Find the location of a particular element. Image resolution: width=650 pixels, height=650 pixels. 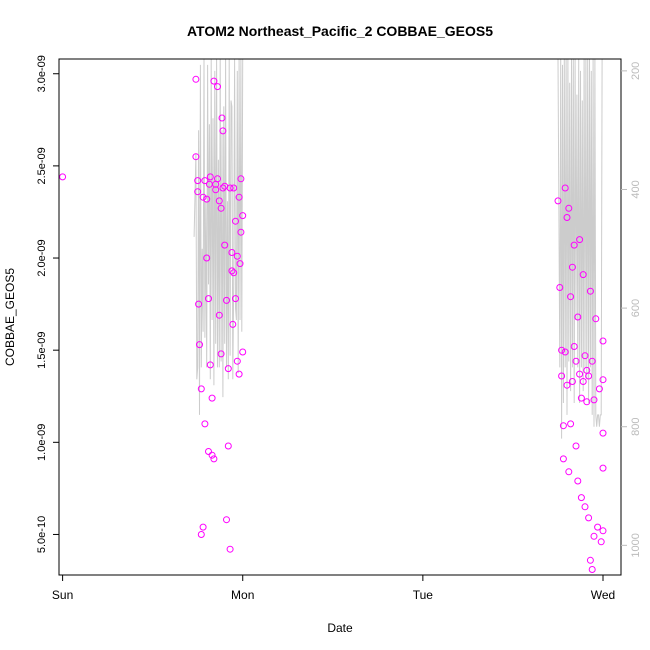

y-tick-label: 2.0e-09 is located at coordinates (42, 257).